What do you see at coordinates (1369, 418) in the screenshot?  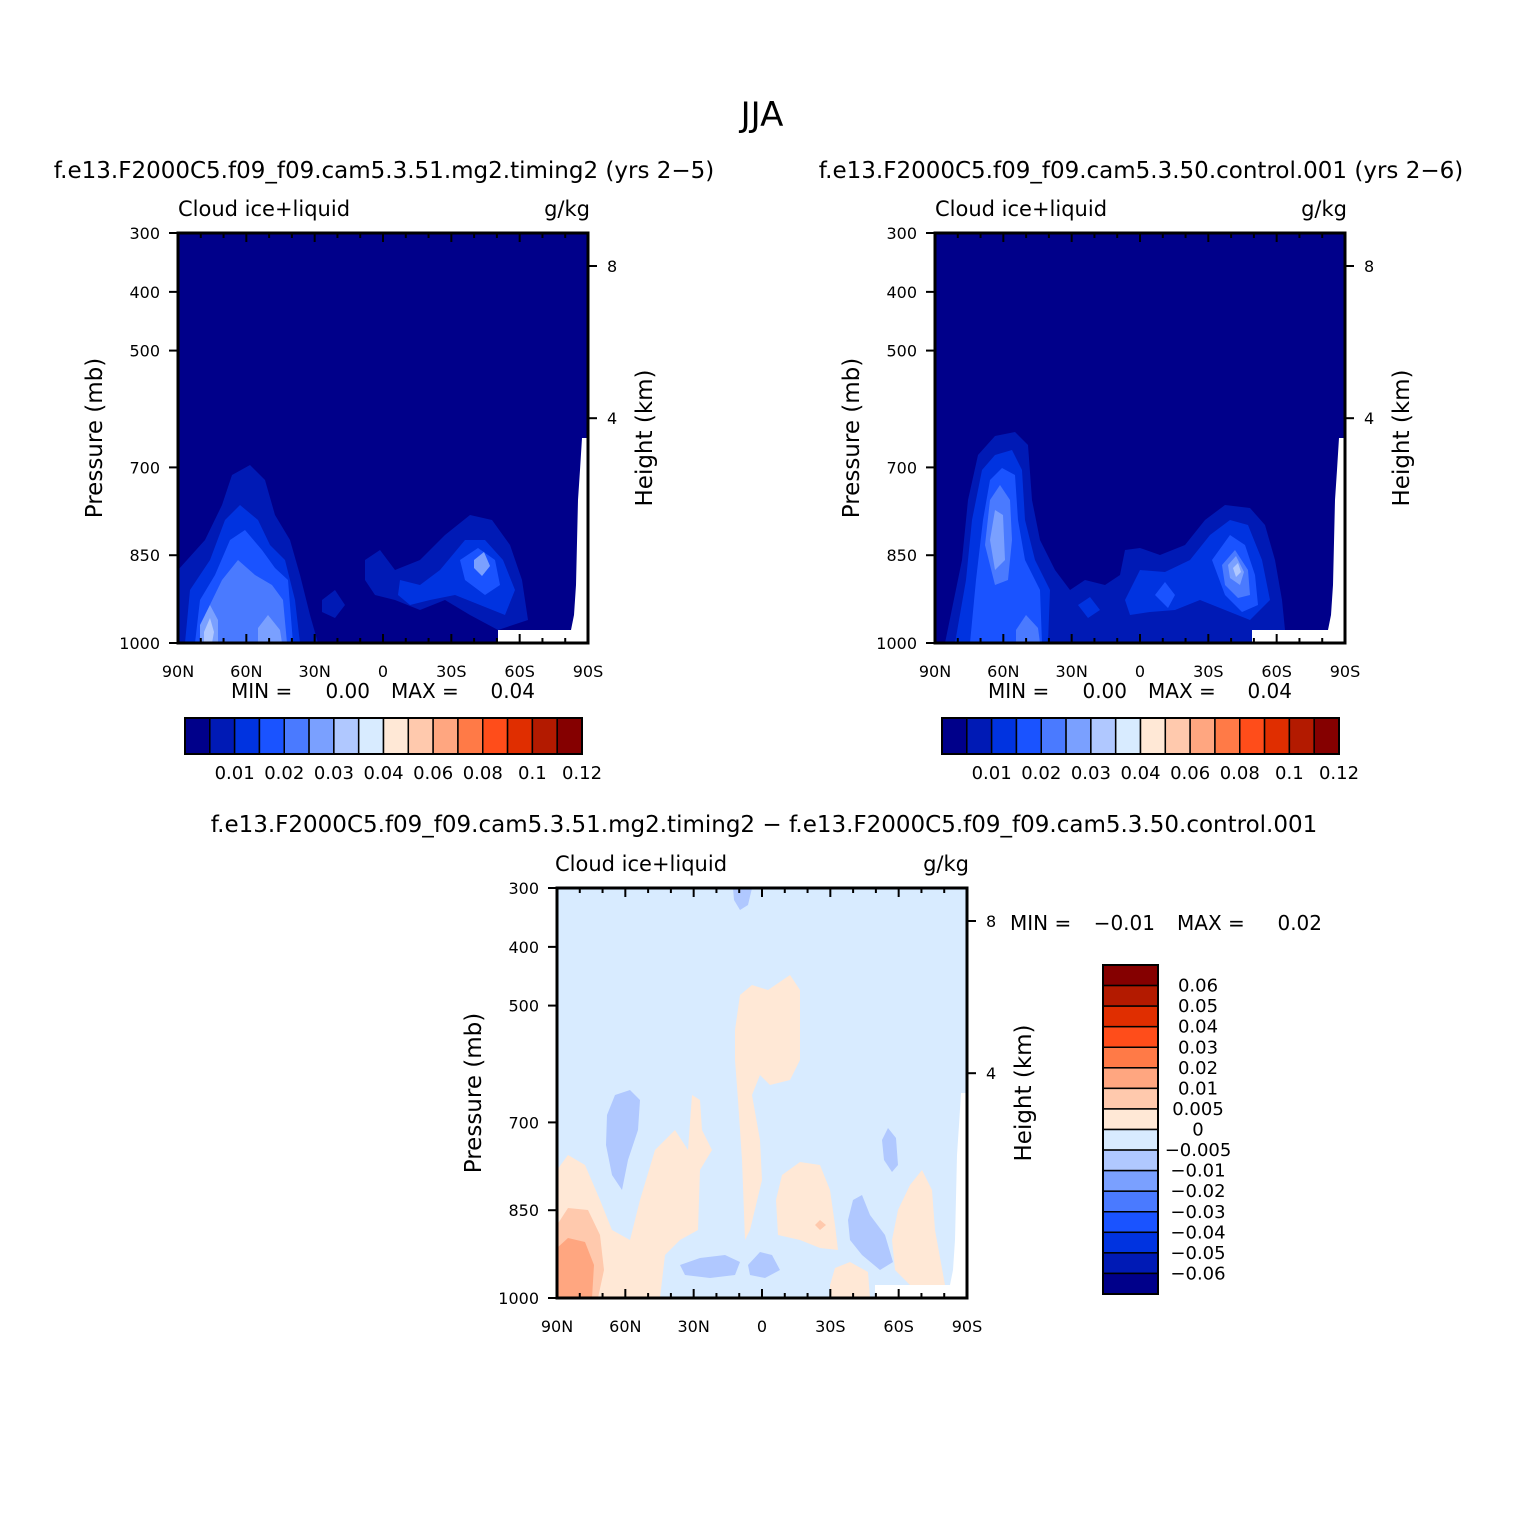 I see `y2-tick-label: 4` at bounding box center [1369, 418].